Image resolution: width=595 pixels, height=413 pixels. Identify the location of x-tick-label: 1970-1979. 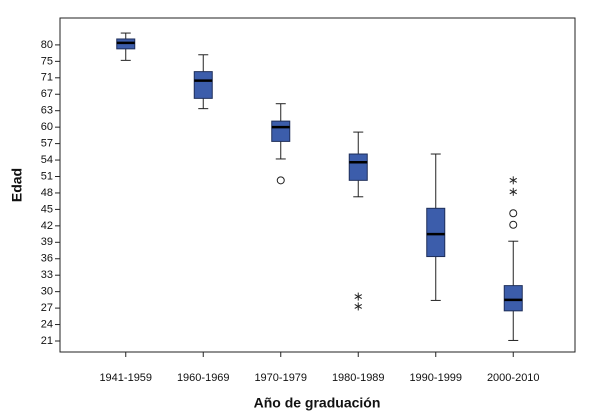
(280, 378).